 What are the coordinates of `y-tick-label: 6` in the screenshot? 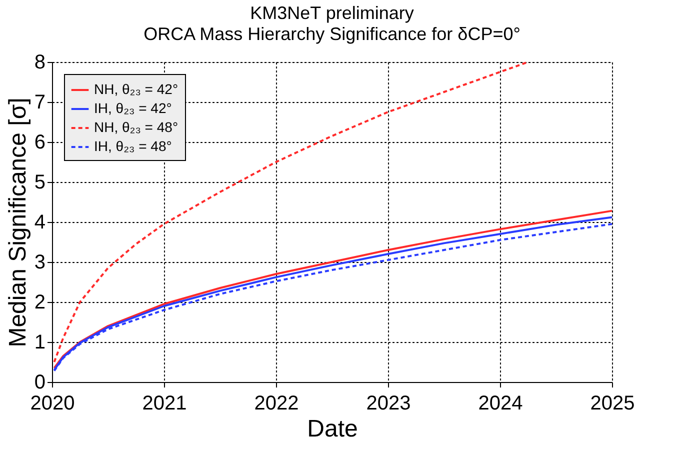 It's located at (40, 143).